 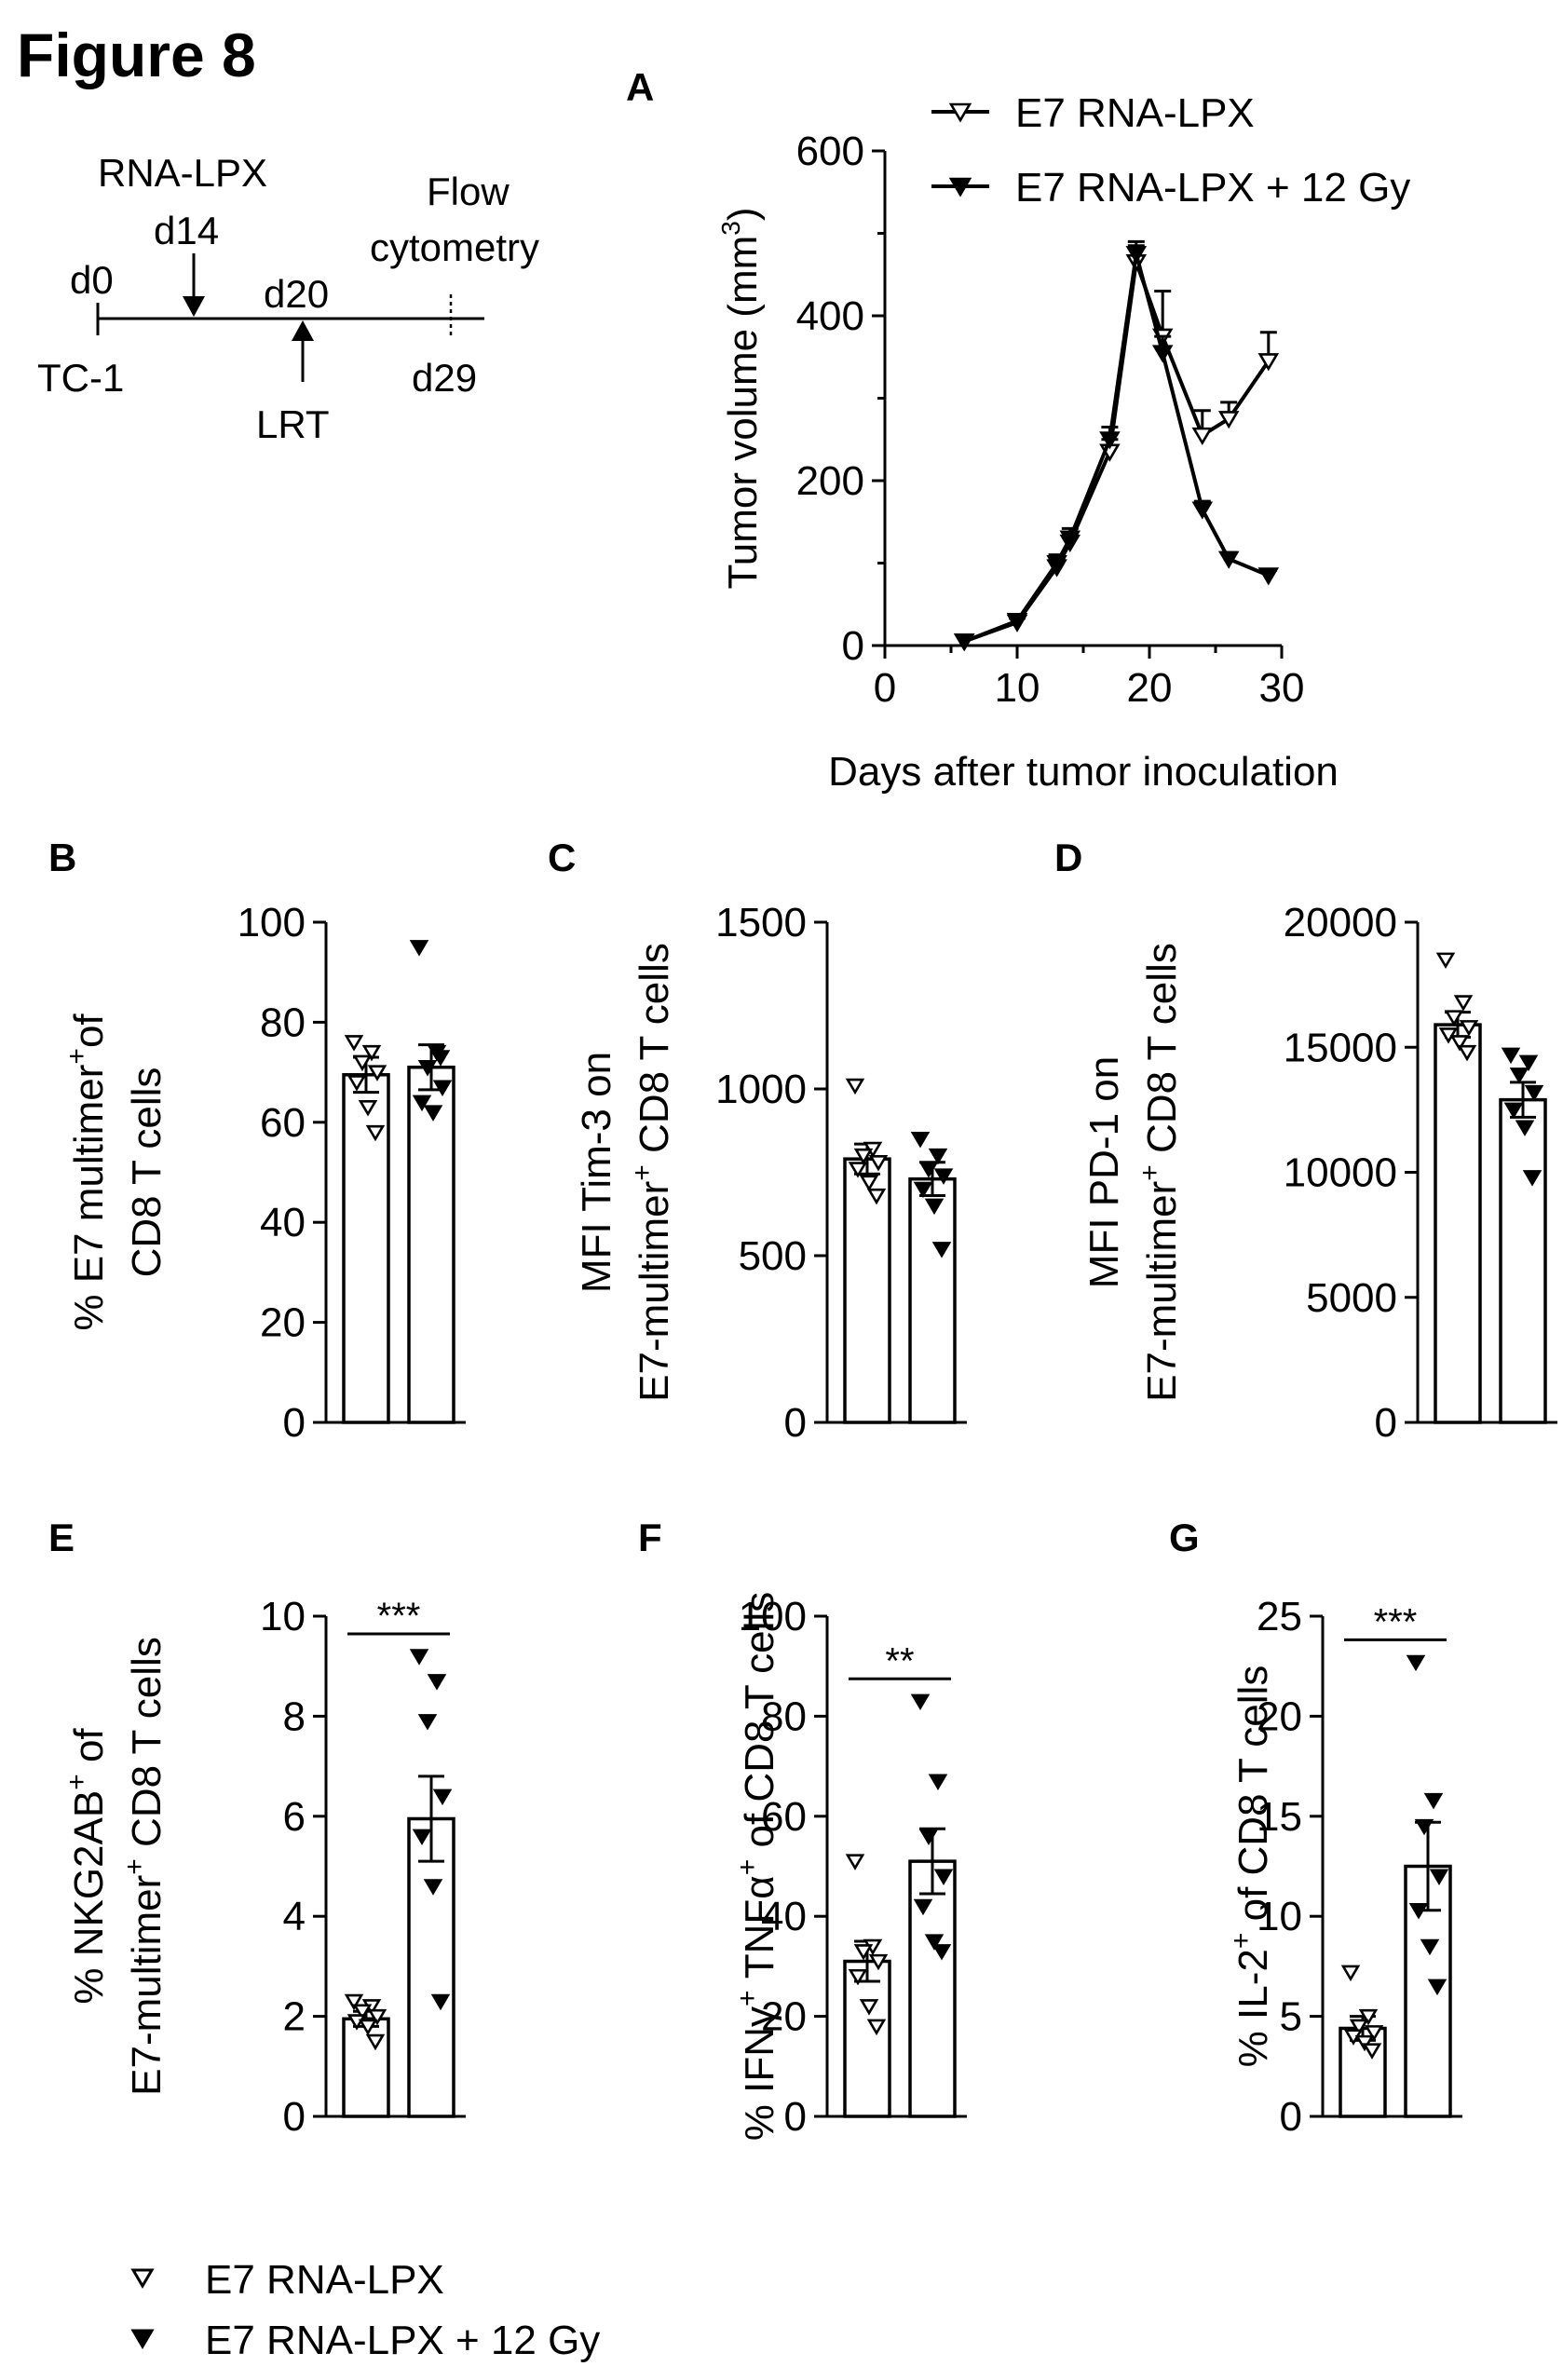 What do you see at coordinates (137, 54) in the screenshot?
I see `figure-title: Figure 8` at bounding box center [137, 54].